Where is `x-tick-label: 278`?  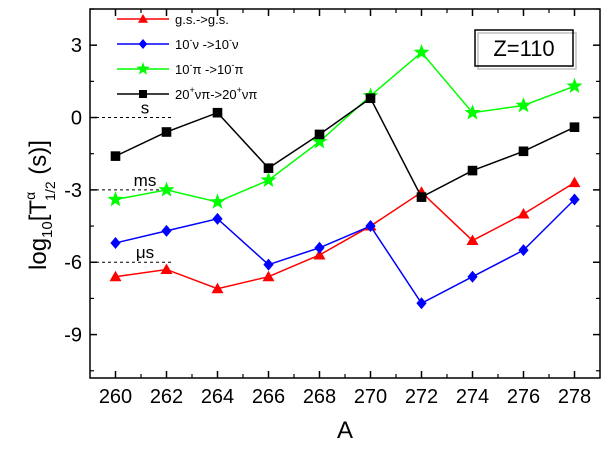 x-tick-label: 278 is located at coordinates (574, 397).